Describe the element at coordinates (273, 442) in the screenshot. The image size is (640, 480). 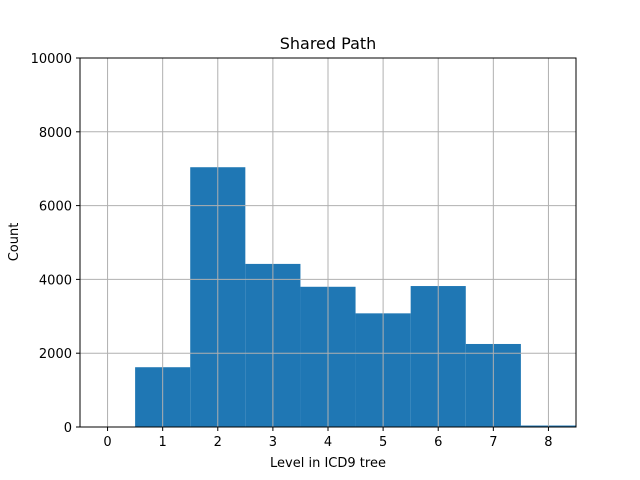
I see `x-tick-label: 3` at that location.